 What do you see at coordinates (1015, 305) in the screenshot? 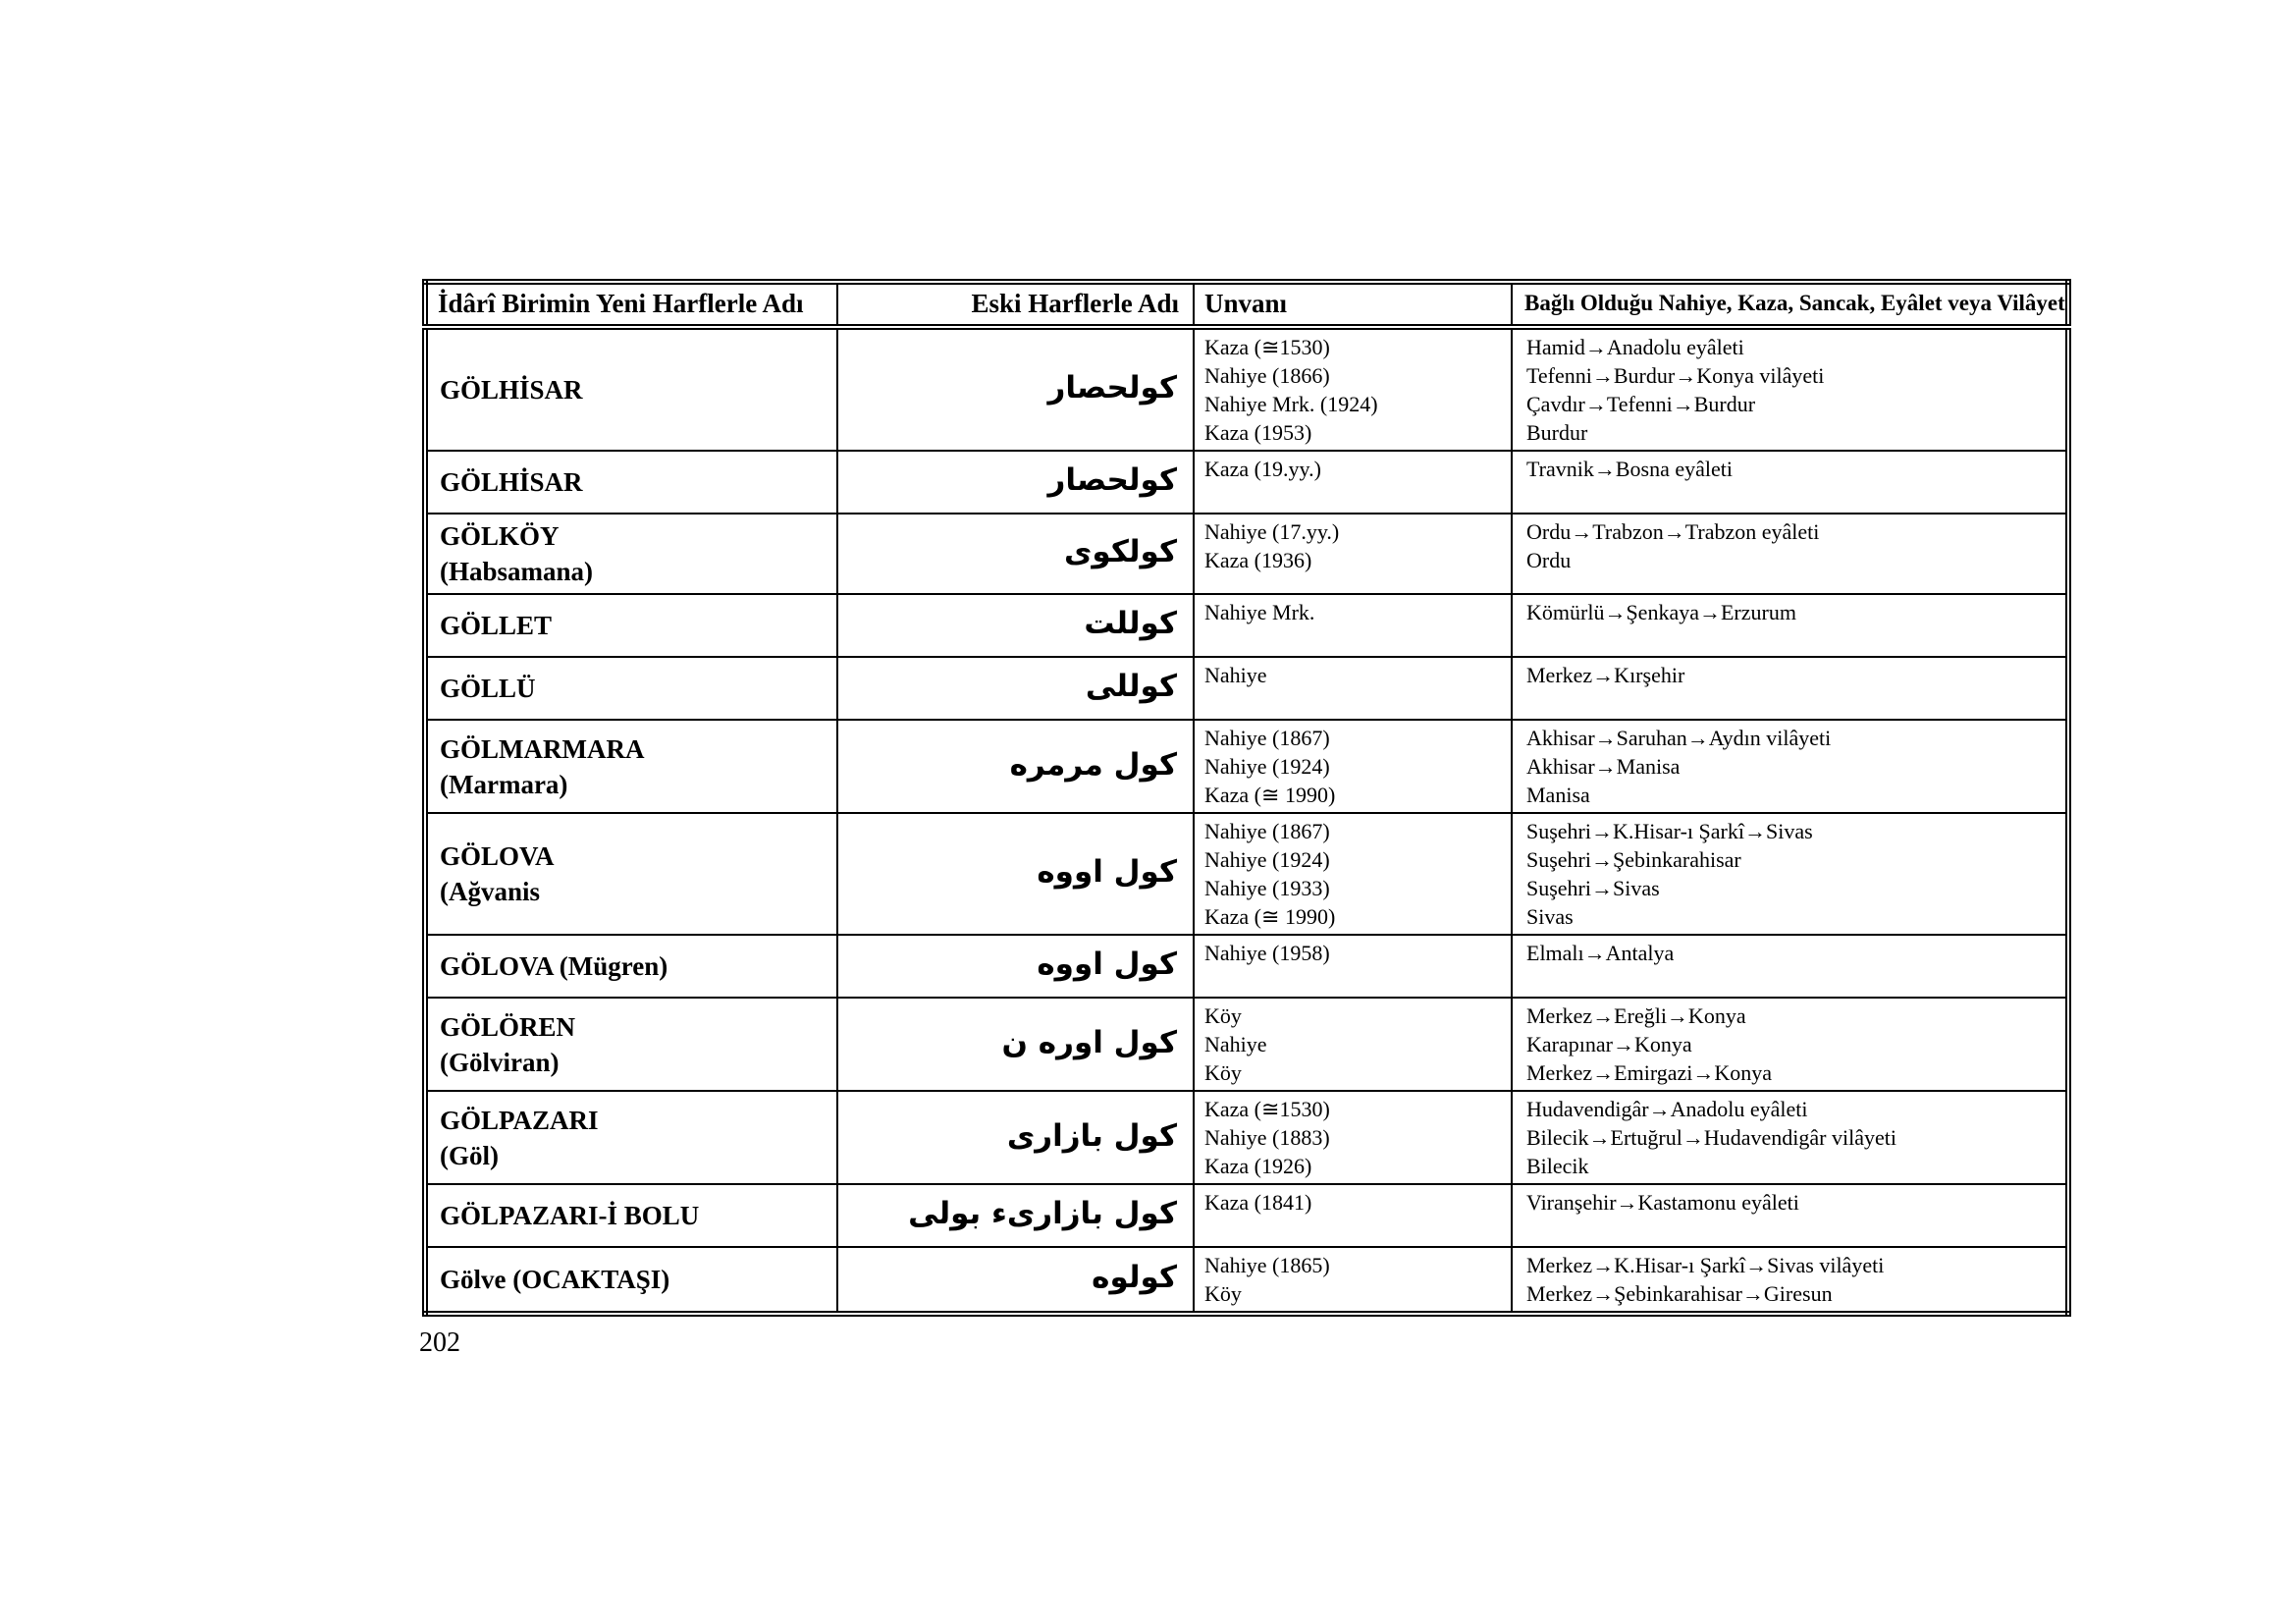
I see `column-header-old-name: Eski Harflerle Adı` at bounding box center [1015, 305].